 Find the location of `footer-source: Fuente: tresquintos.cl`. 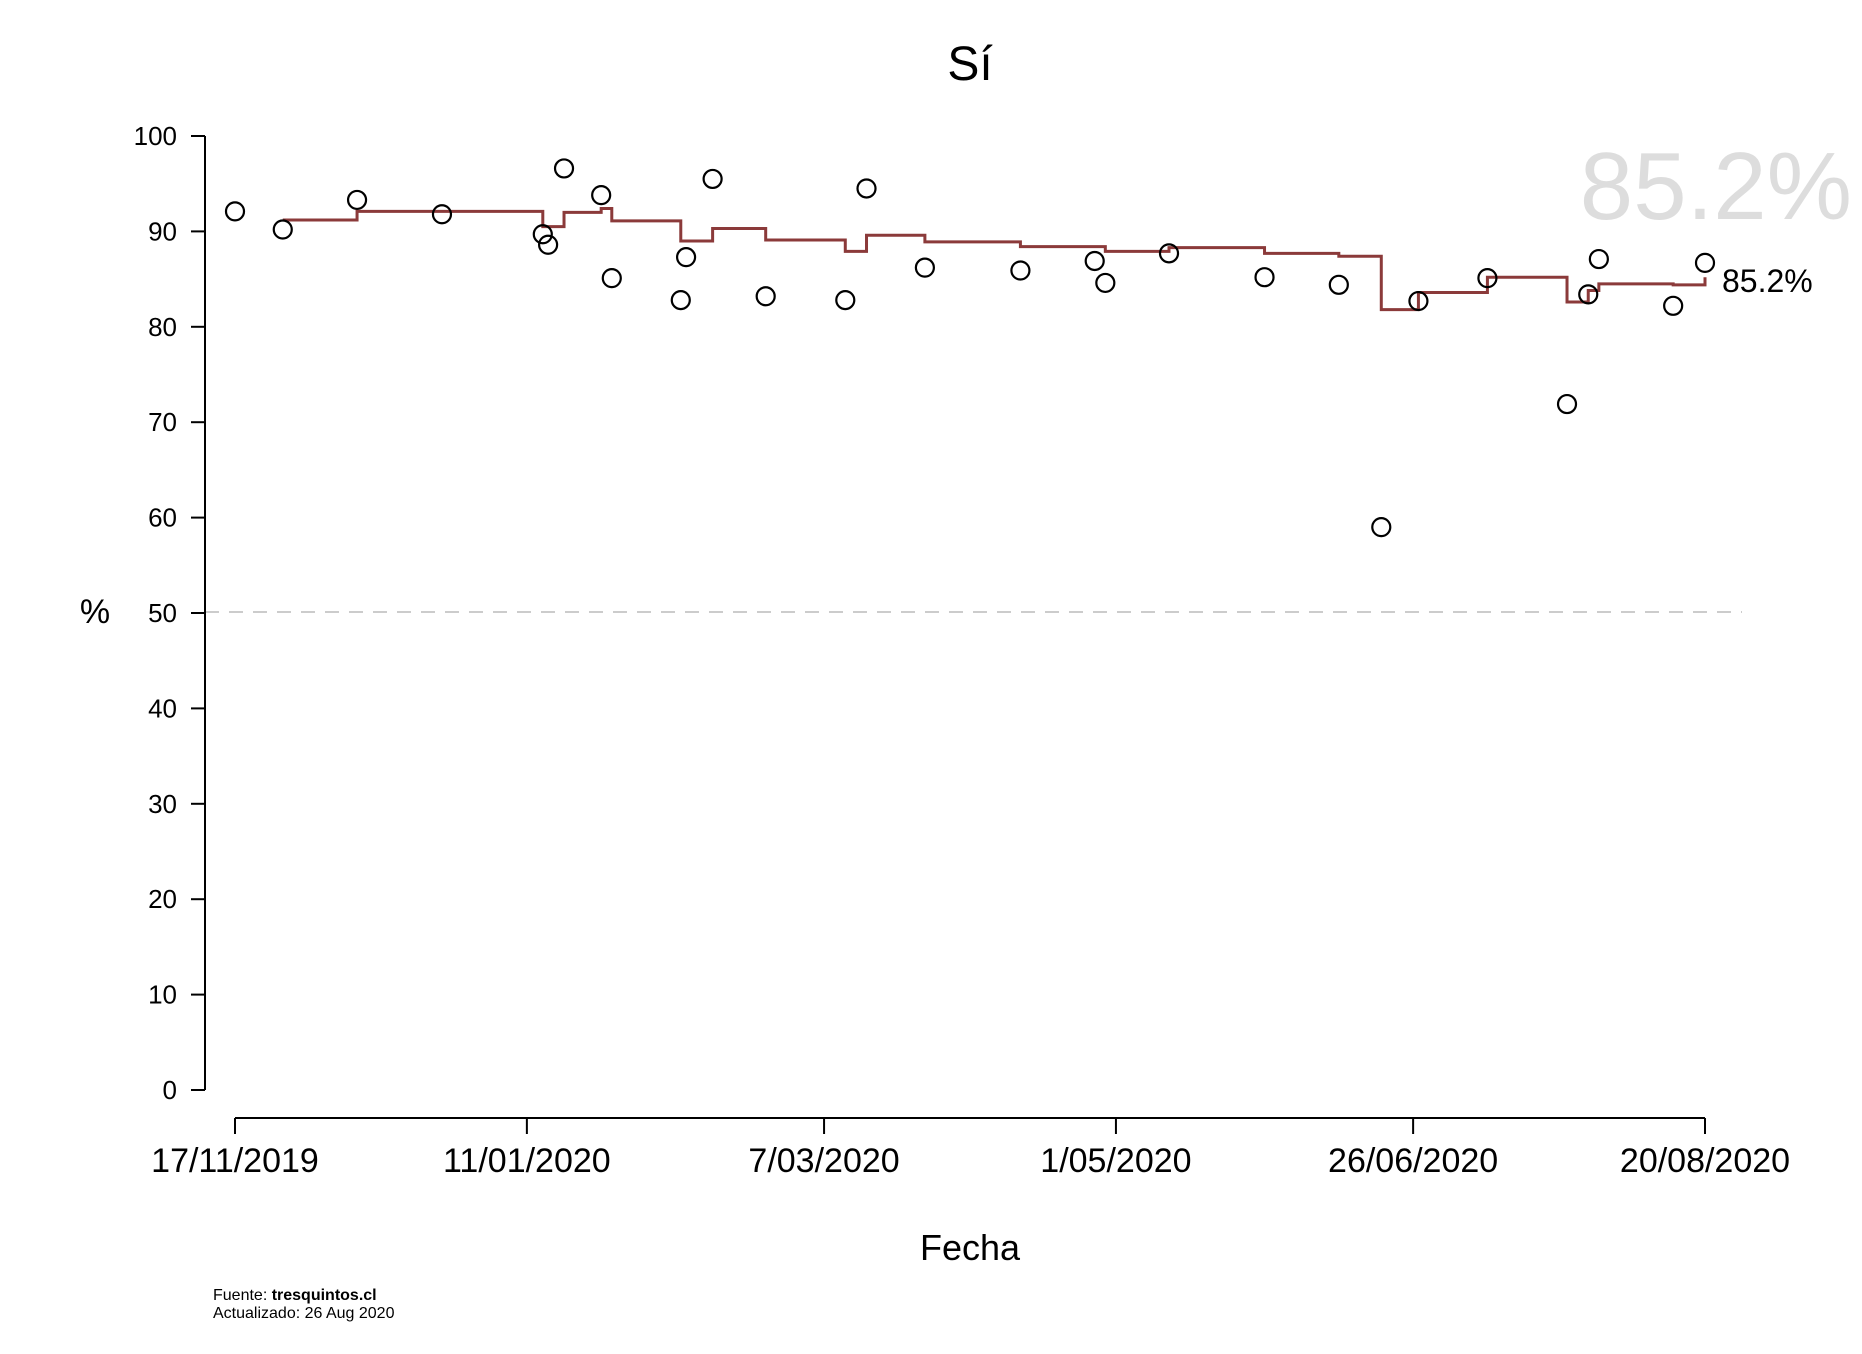

footer-source: Fuente: tresquintos.cl is located at coordinates (295, 1295).